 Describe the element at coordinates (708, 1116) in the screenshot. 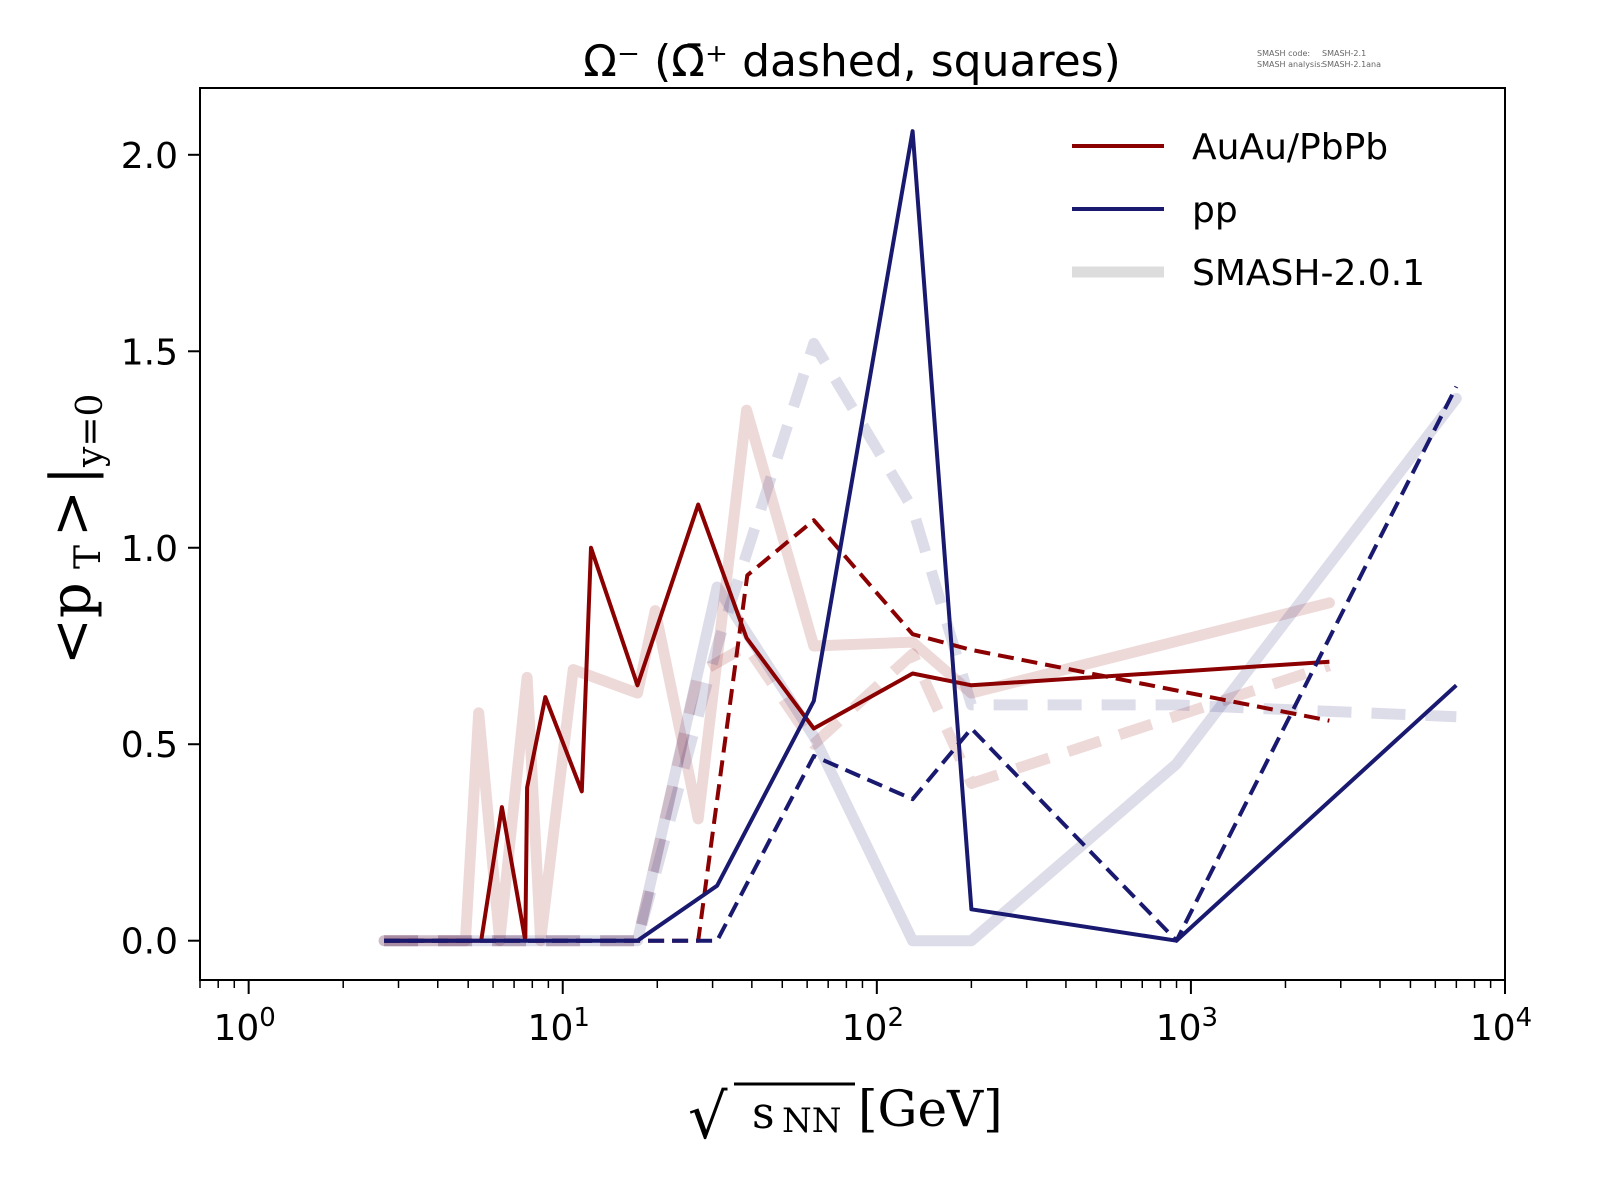

I see `x-label-sqrt: √` at that location.